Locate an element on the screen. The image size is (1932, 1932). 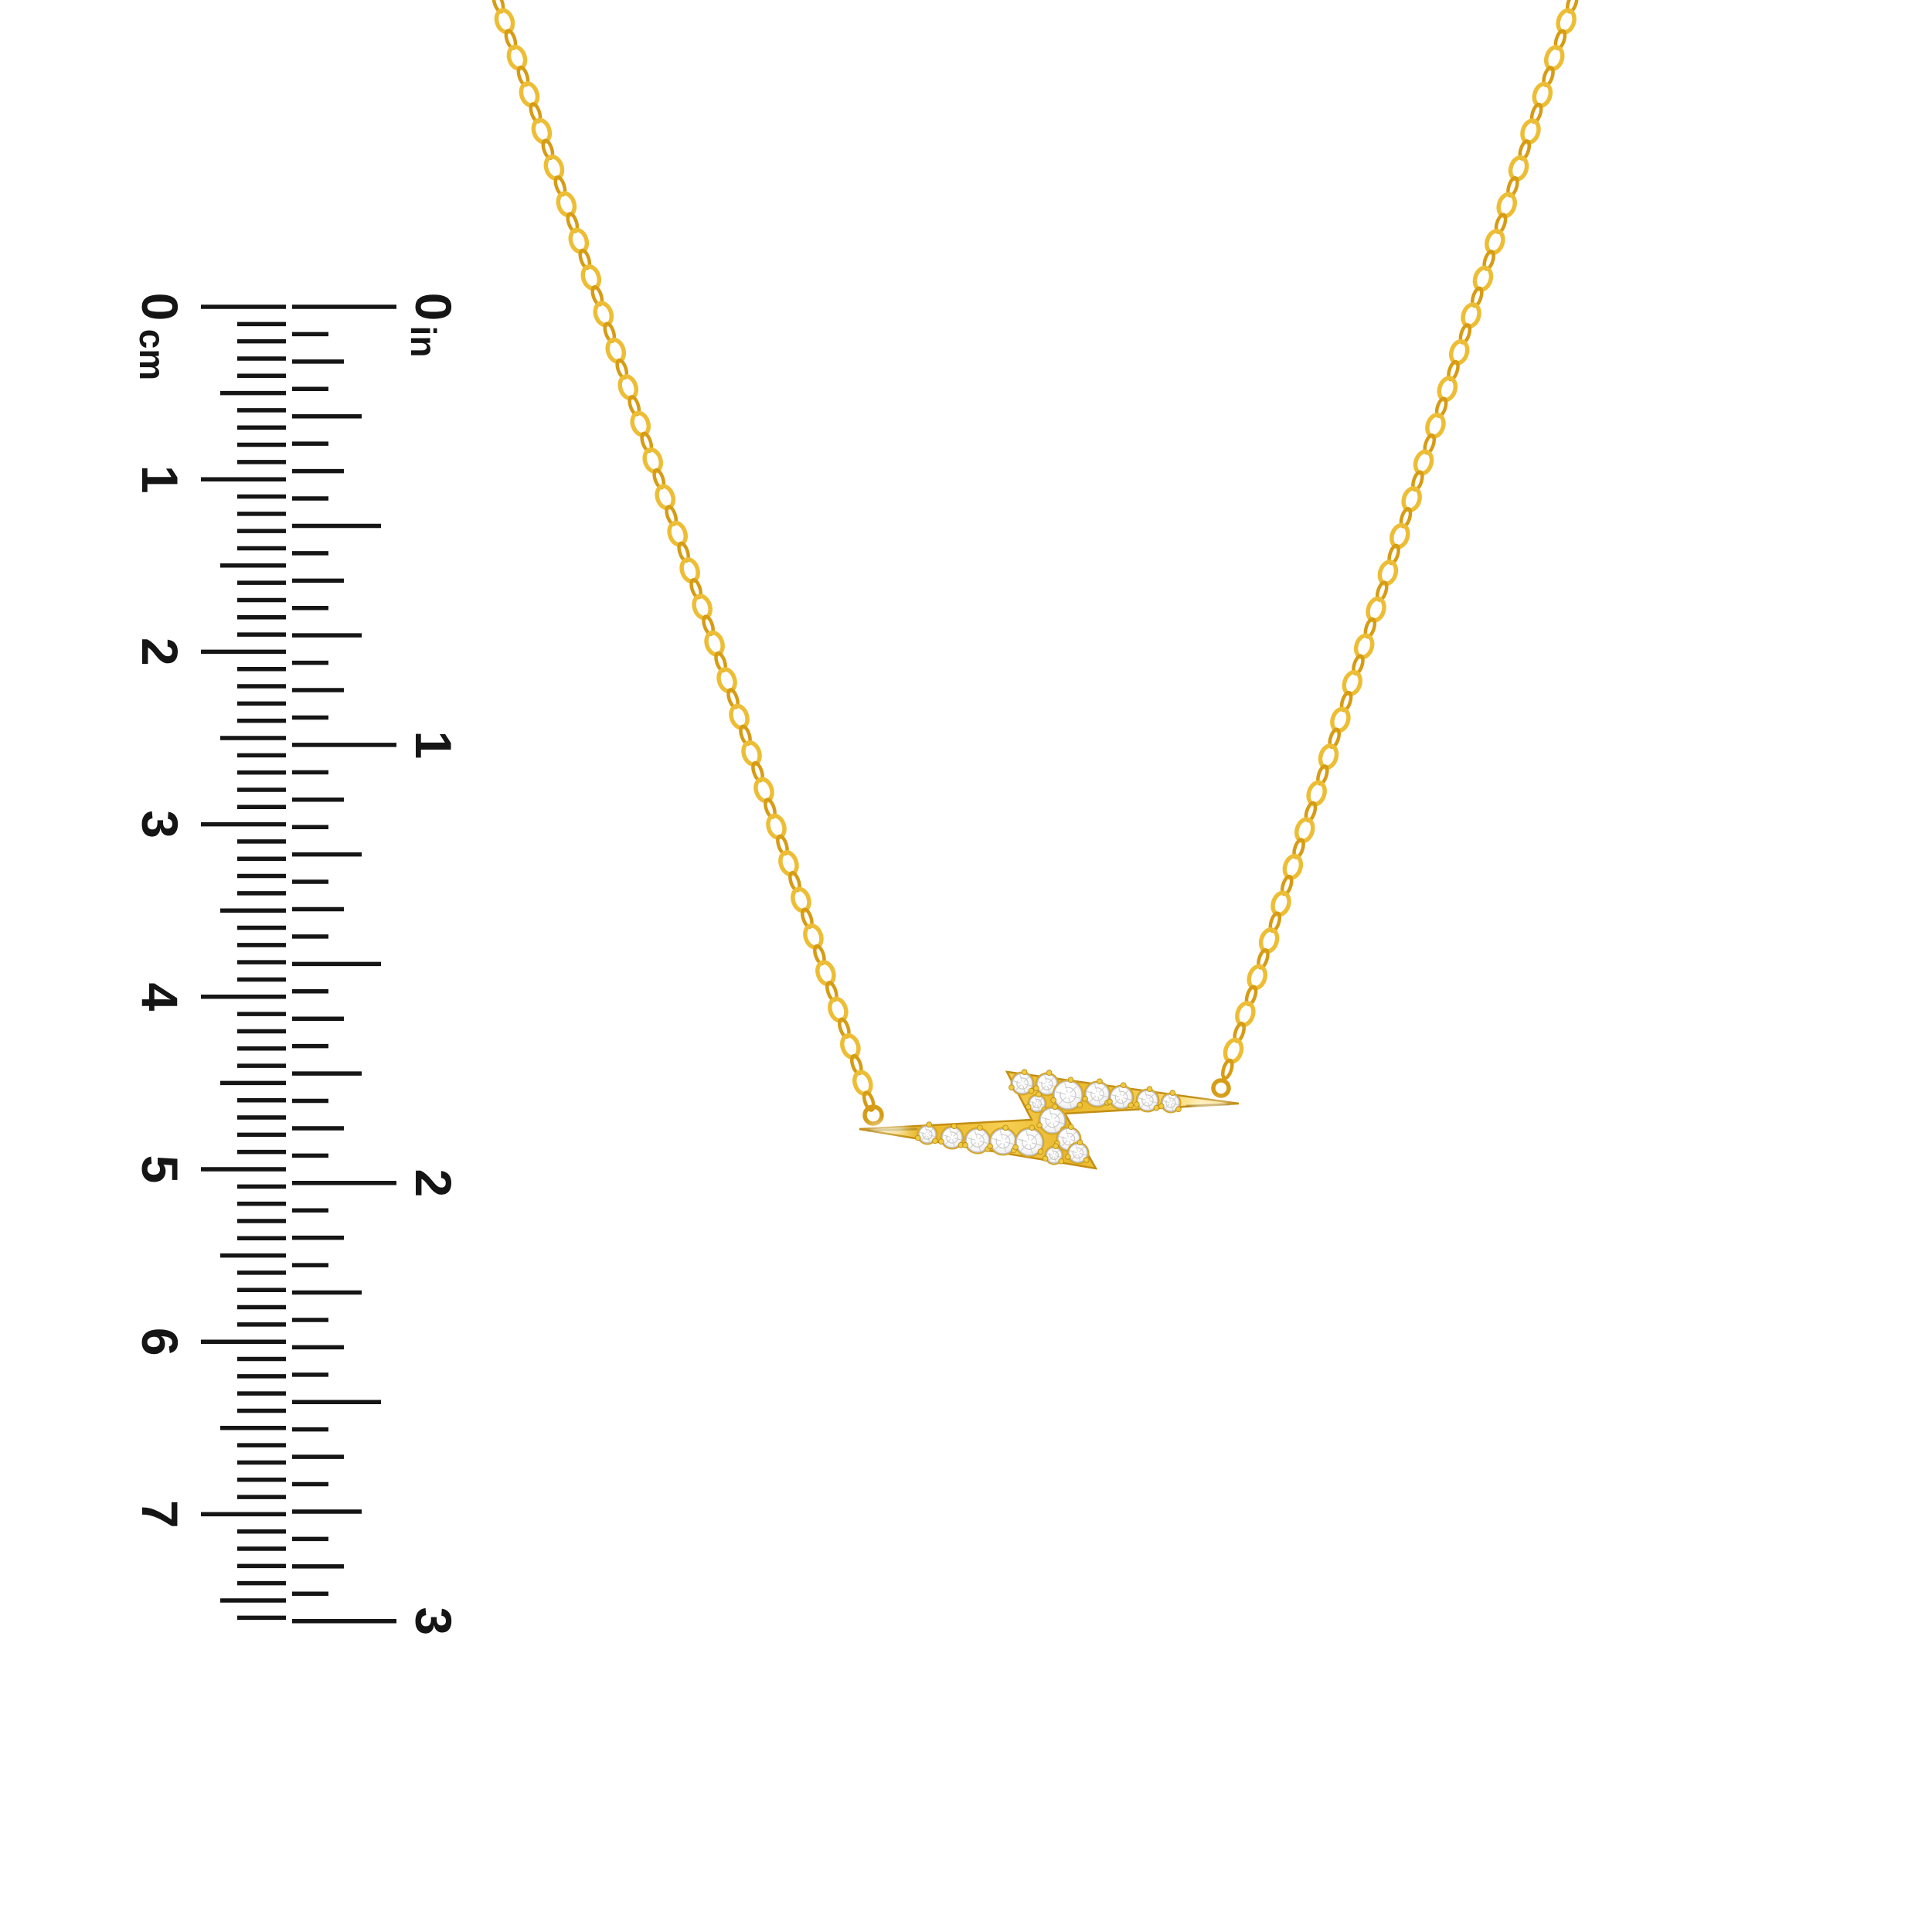
ruler-cm-label: 5 is located at coordinates (160, 1170).